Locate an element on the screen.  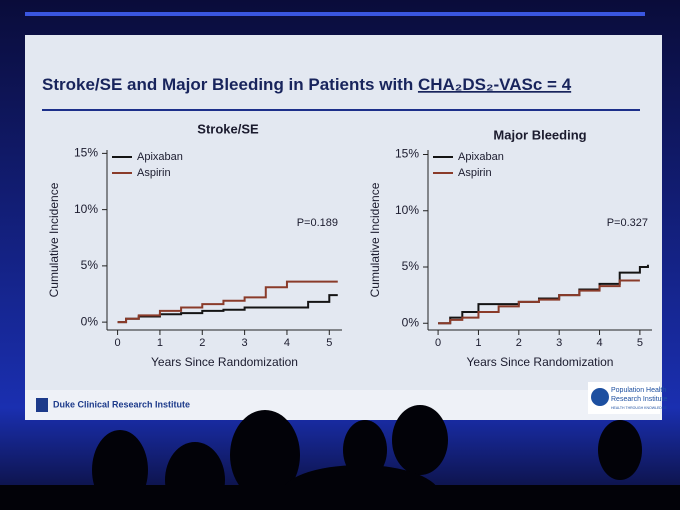
screen-edge is located at coordinates (335, 14).